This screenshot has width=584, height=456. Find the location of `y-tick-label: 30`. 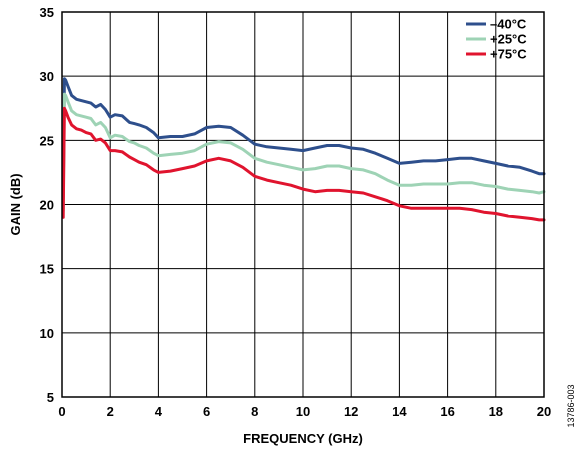

y-tick-label: 30 is located at coordinates (47, 76).